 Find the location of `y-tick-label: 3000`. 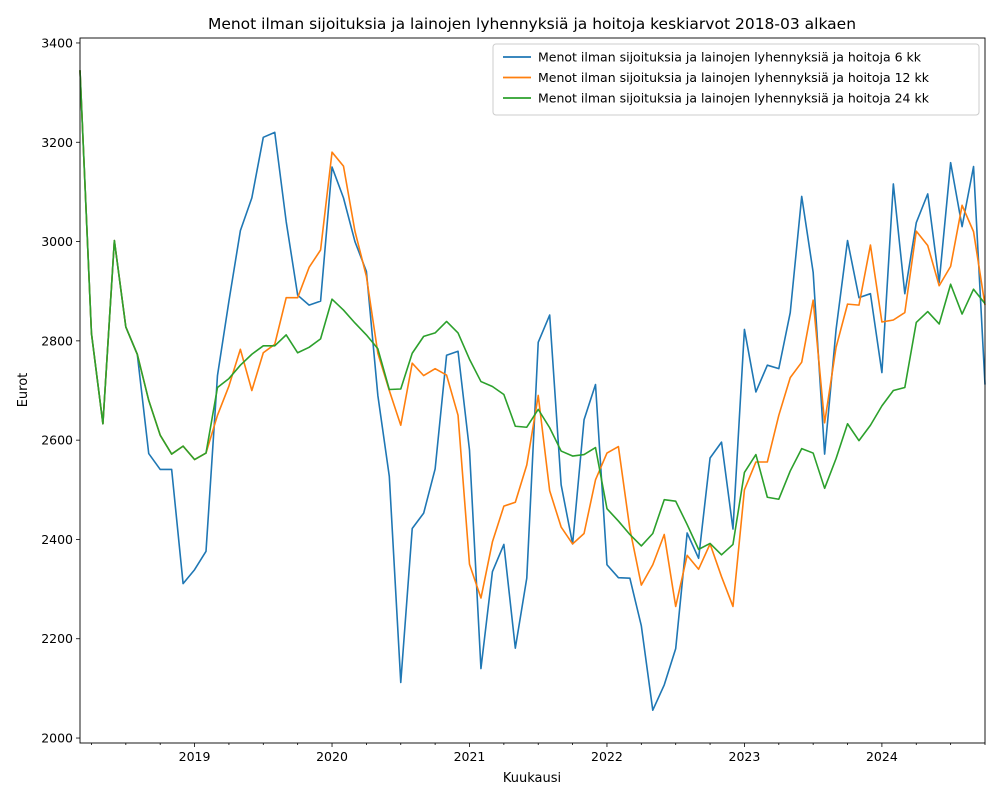

y-tick-label: 3000 is located at coordinates (57, 241).